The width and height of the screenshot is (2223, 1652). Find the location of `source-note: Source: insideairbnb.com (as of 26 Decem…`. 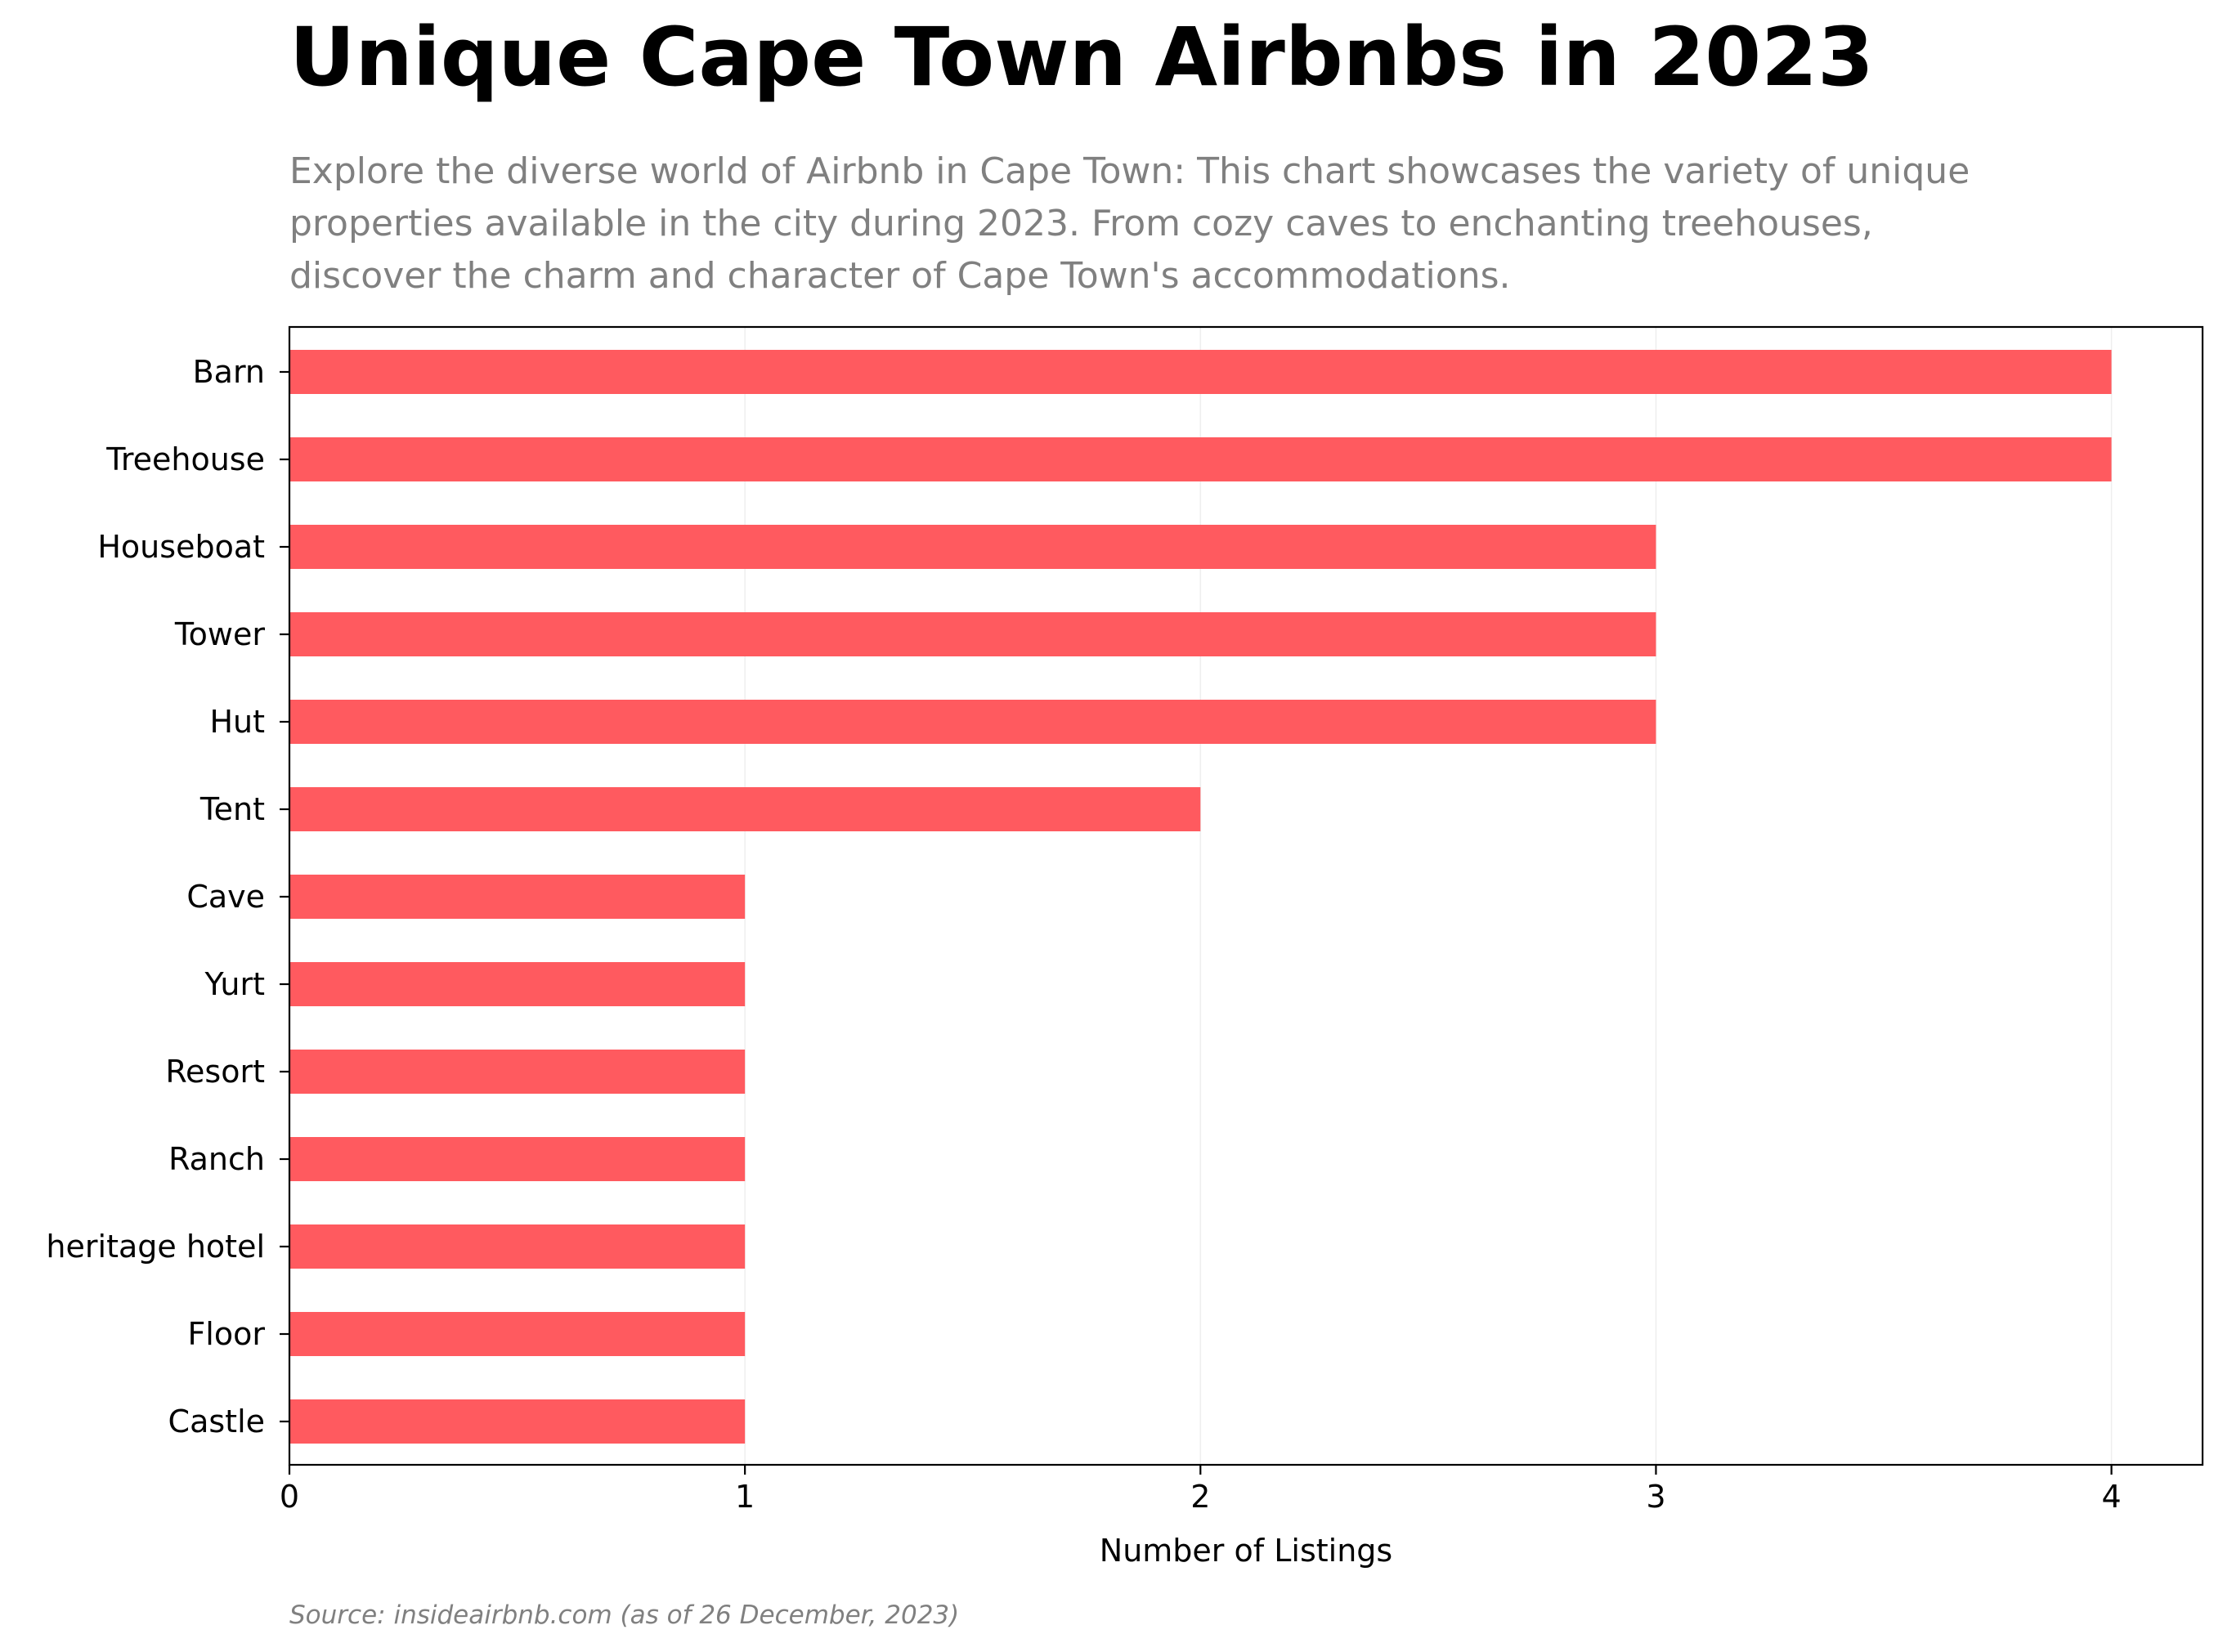

source-note: Source: insideairbnb.com (as of 26 Decem… is located at coordinates (624, 1615).